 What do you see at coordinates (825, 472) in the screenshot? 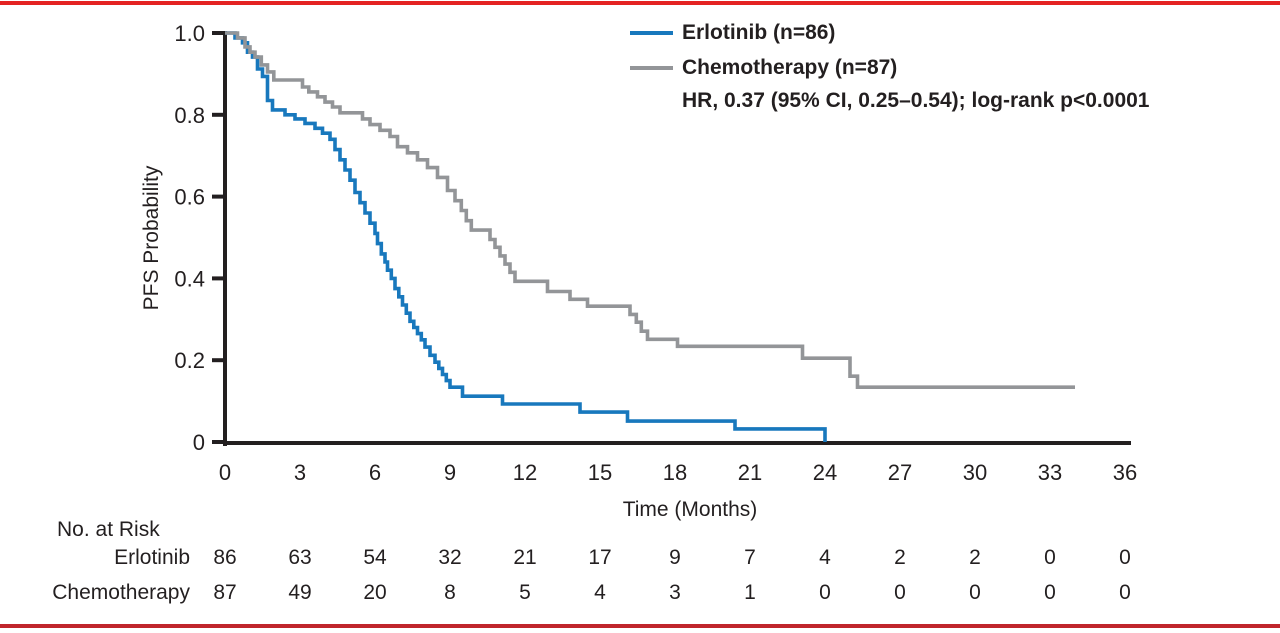
I see `x-tick-label: 24` at bounding box center [825, 472].